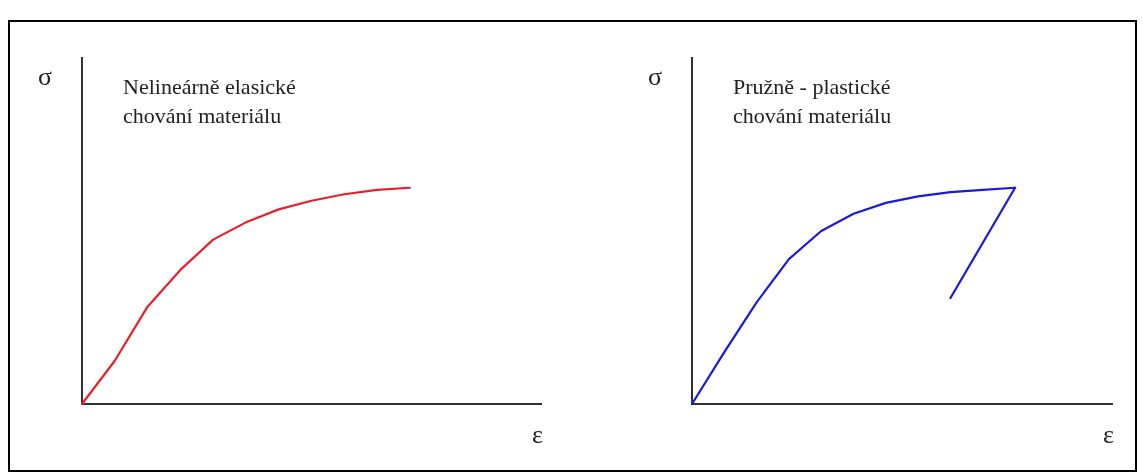 The image size is (1143, 475). Describe the element at coordinates (209, 101) in the screenshot. I see `chart-title: Nelineárně elasické chování materiálu` at that location.